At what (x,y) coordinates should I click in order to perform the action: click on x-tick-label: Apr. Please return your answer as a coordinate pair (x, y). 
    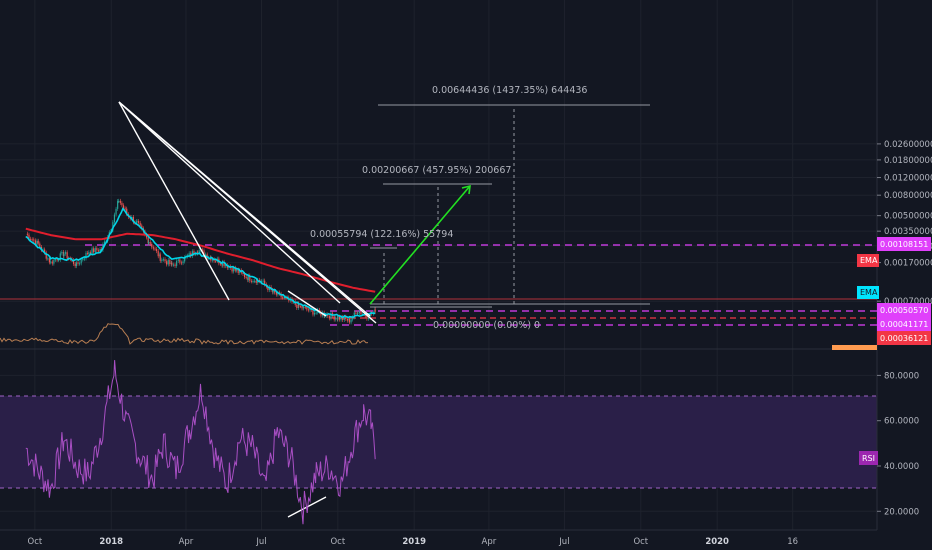
    Looking at the image, I should click on (186, 542).